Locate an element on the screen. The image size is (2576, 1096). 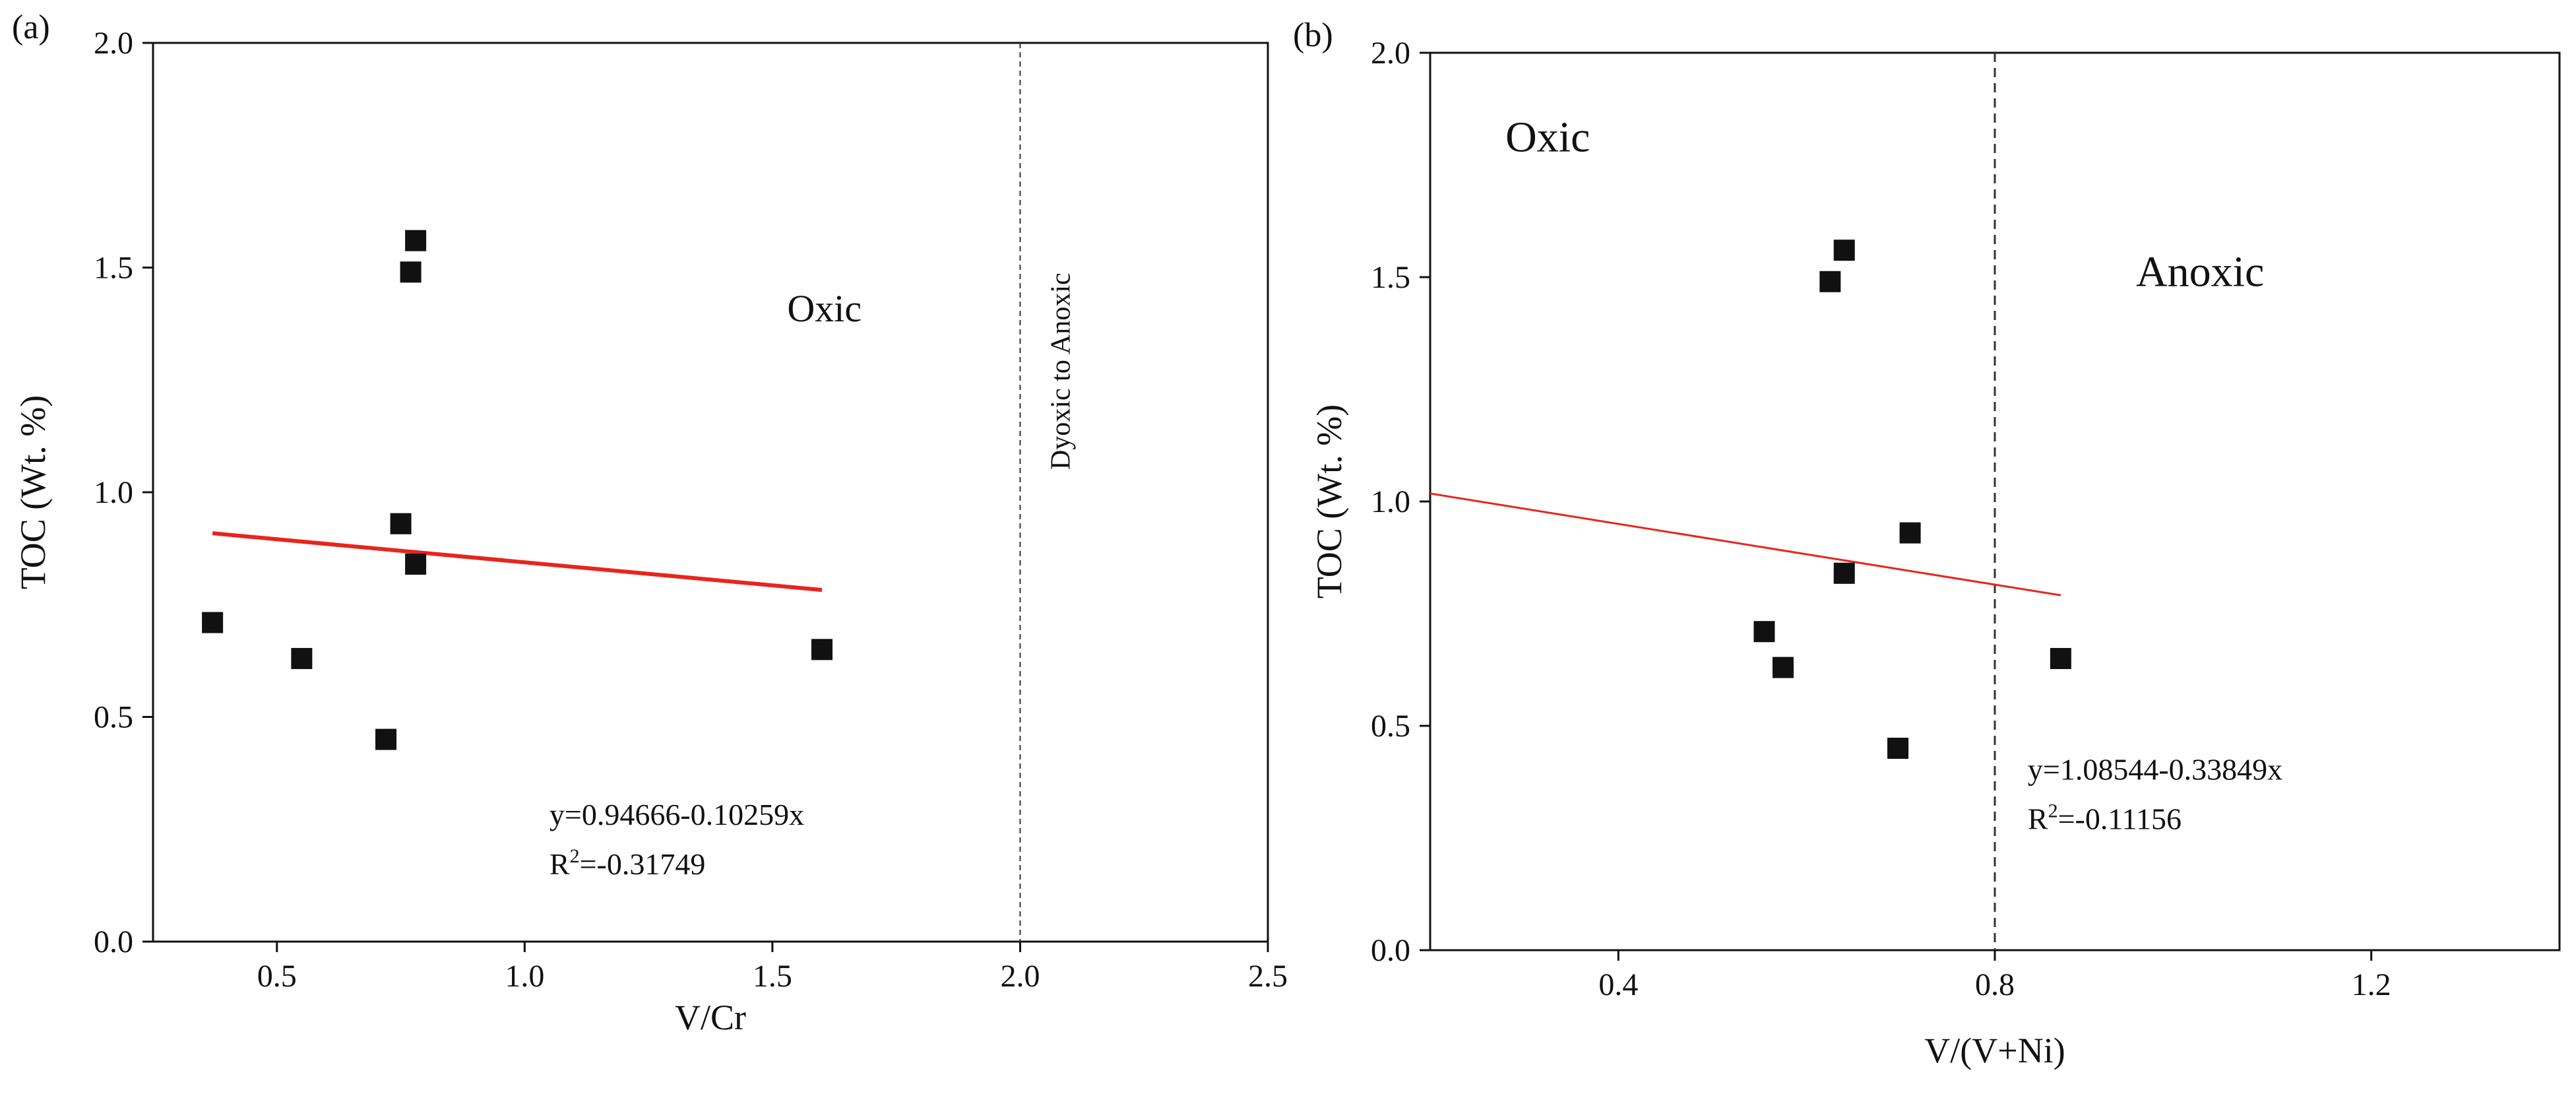
x-tick-label: 0.8 is located at coordinates (1995, 984).